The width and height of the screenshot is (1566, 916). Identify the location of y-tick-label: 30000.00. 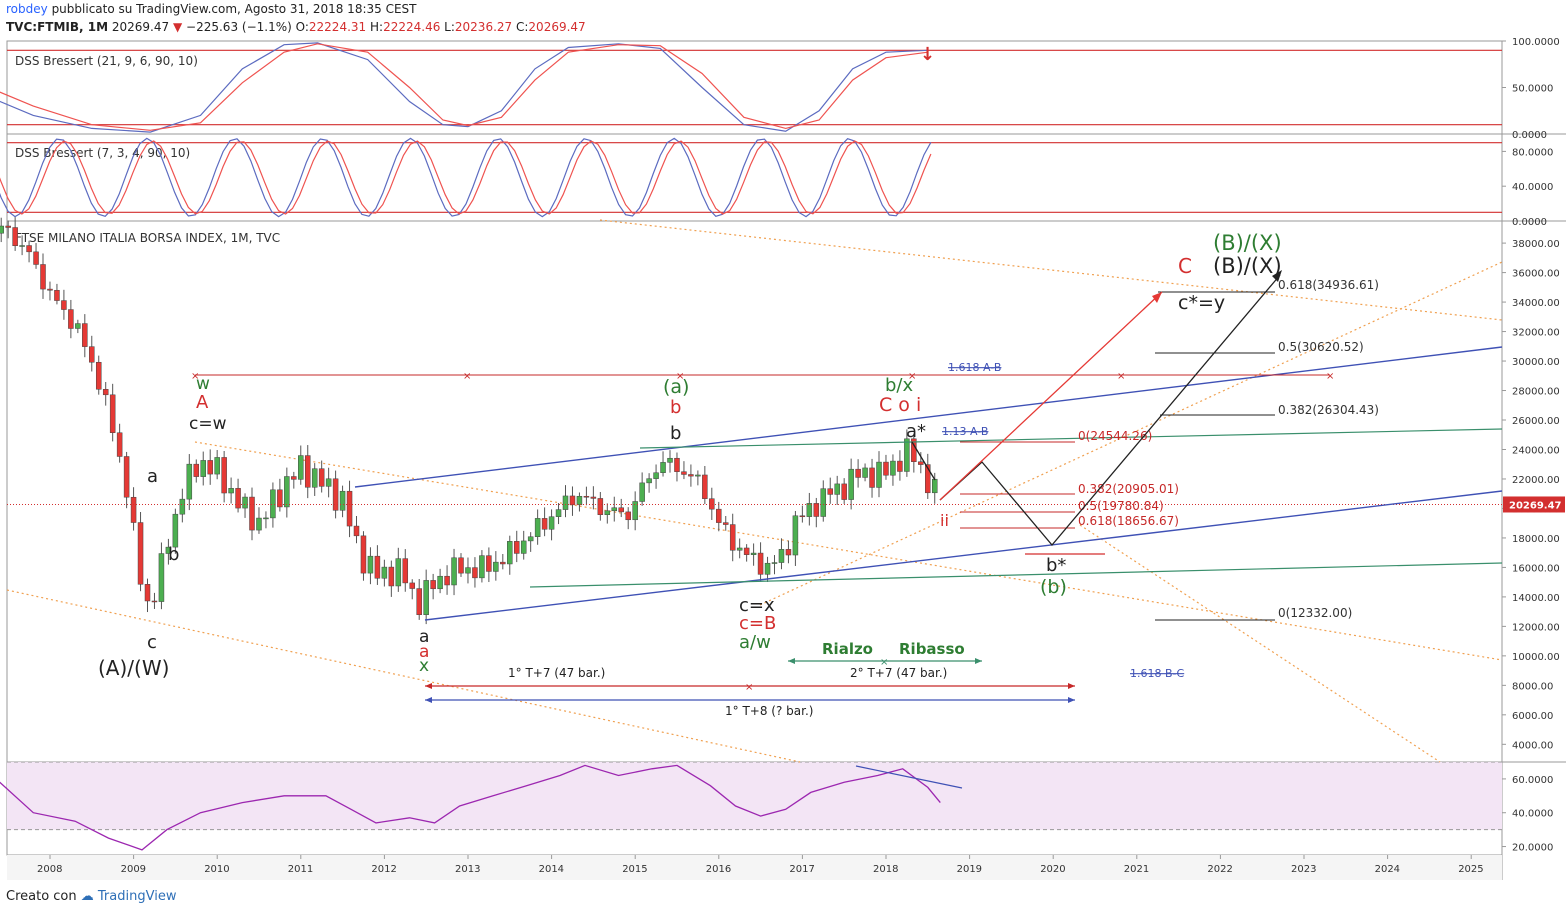
(1536, 362).